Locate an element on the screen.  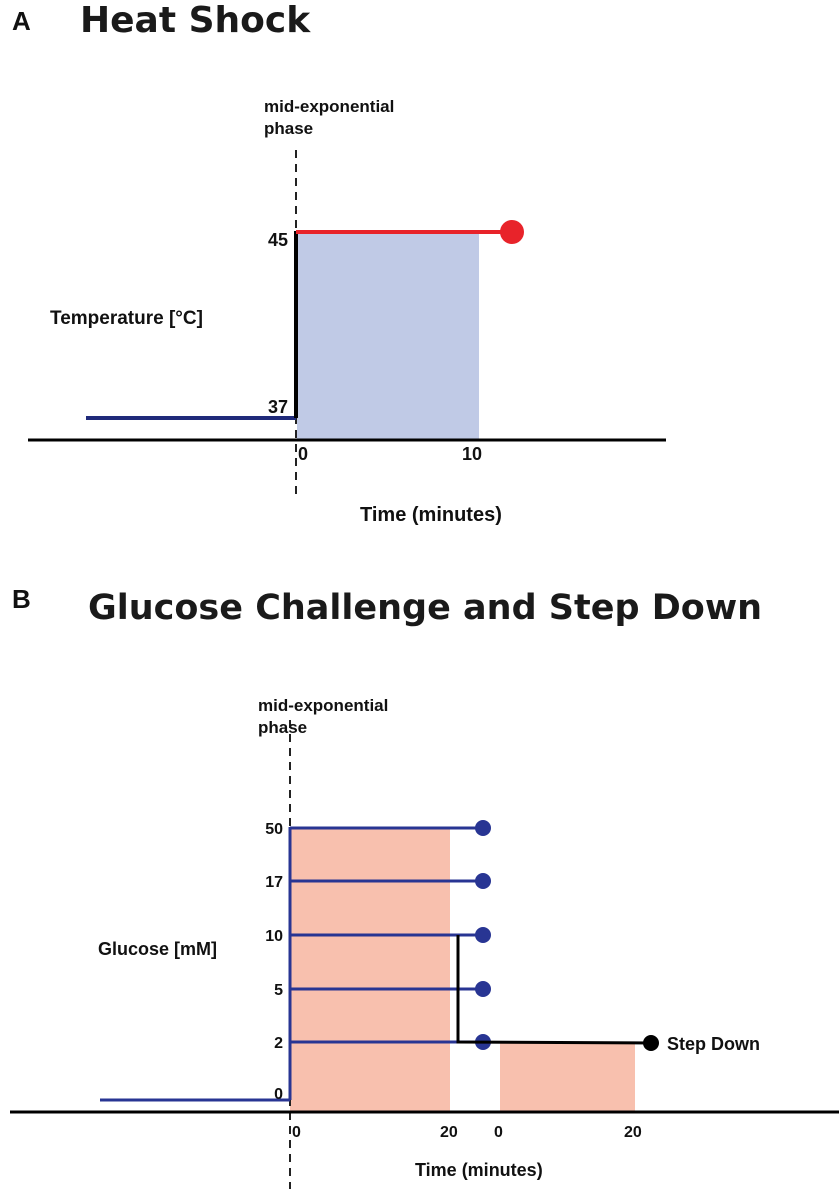
glucose-5-endpoint-marker is located at coordinates (483, 989).